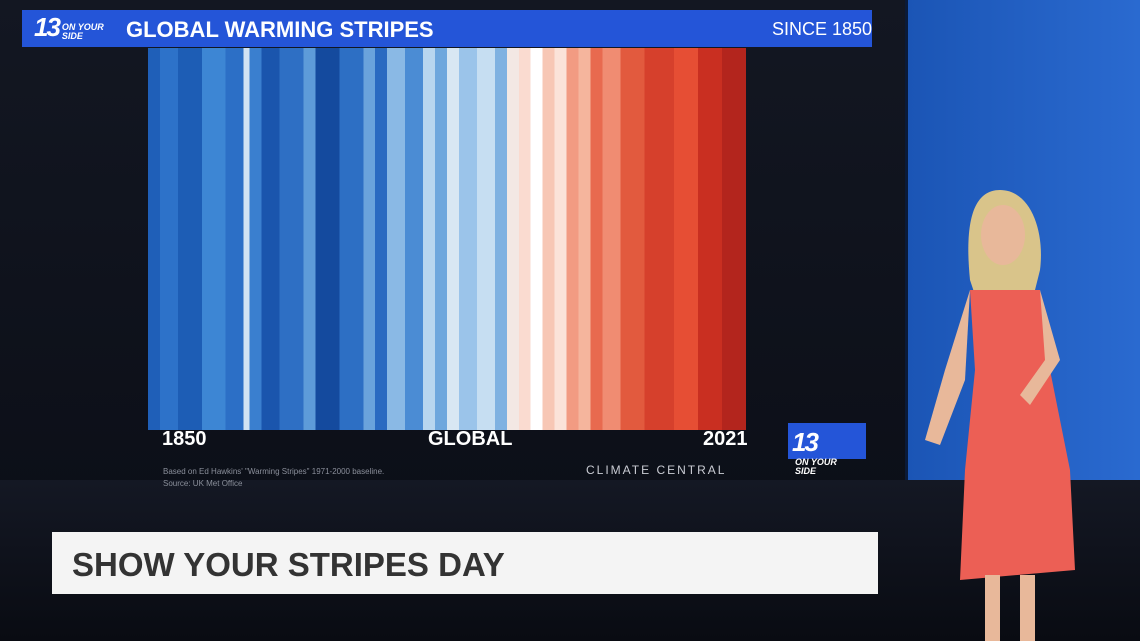  I want to click on headline: SHOW YOUR STRIPES DAY, so click(288, 564).